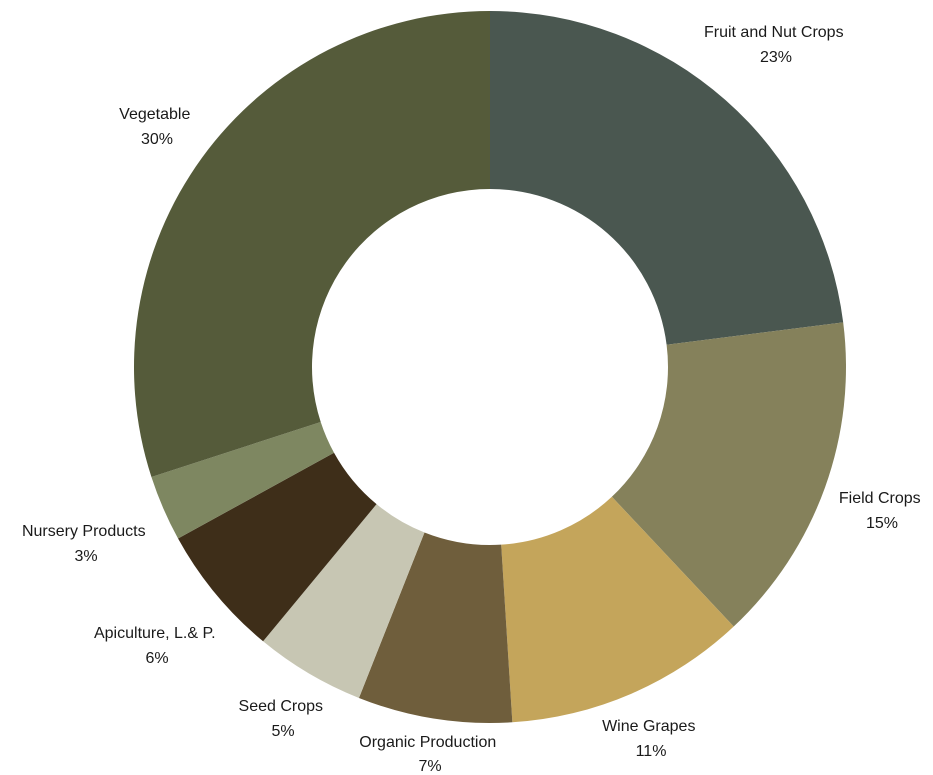 Image resolution: width=933 pixels, height=775 pixels. Describe the element at coordinates (776, 45) in the screenshot. I see `slice-label-fruit-and-nut-crops: Fruit and Nut Crops 23%` at that location.